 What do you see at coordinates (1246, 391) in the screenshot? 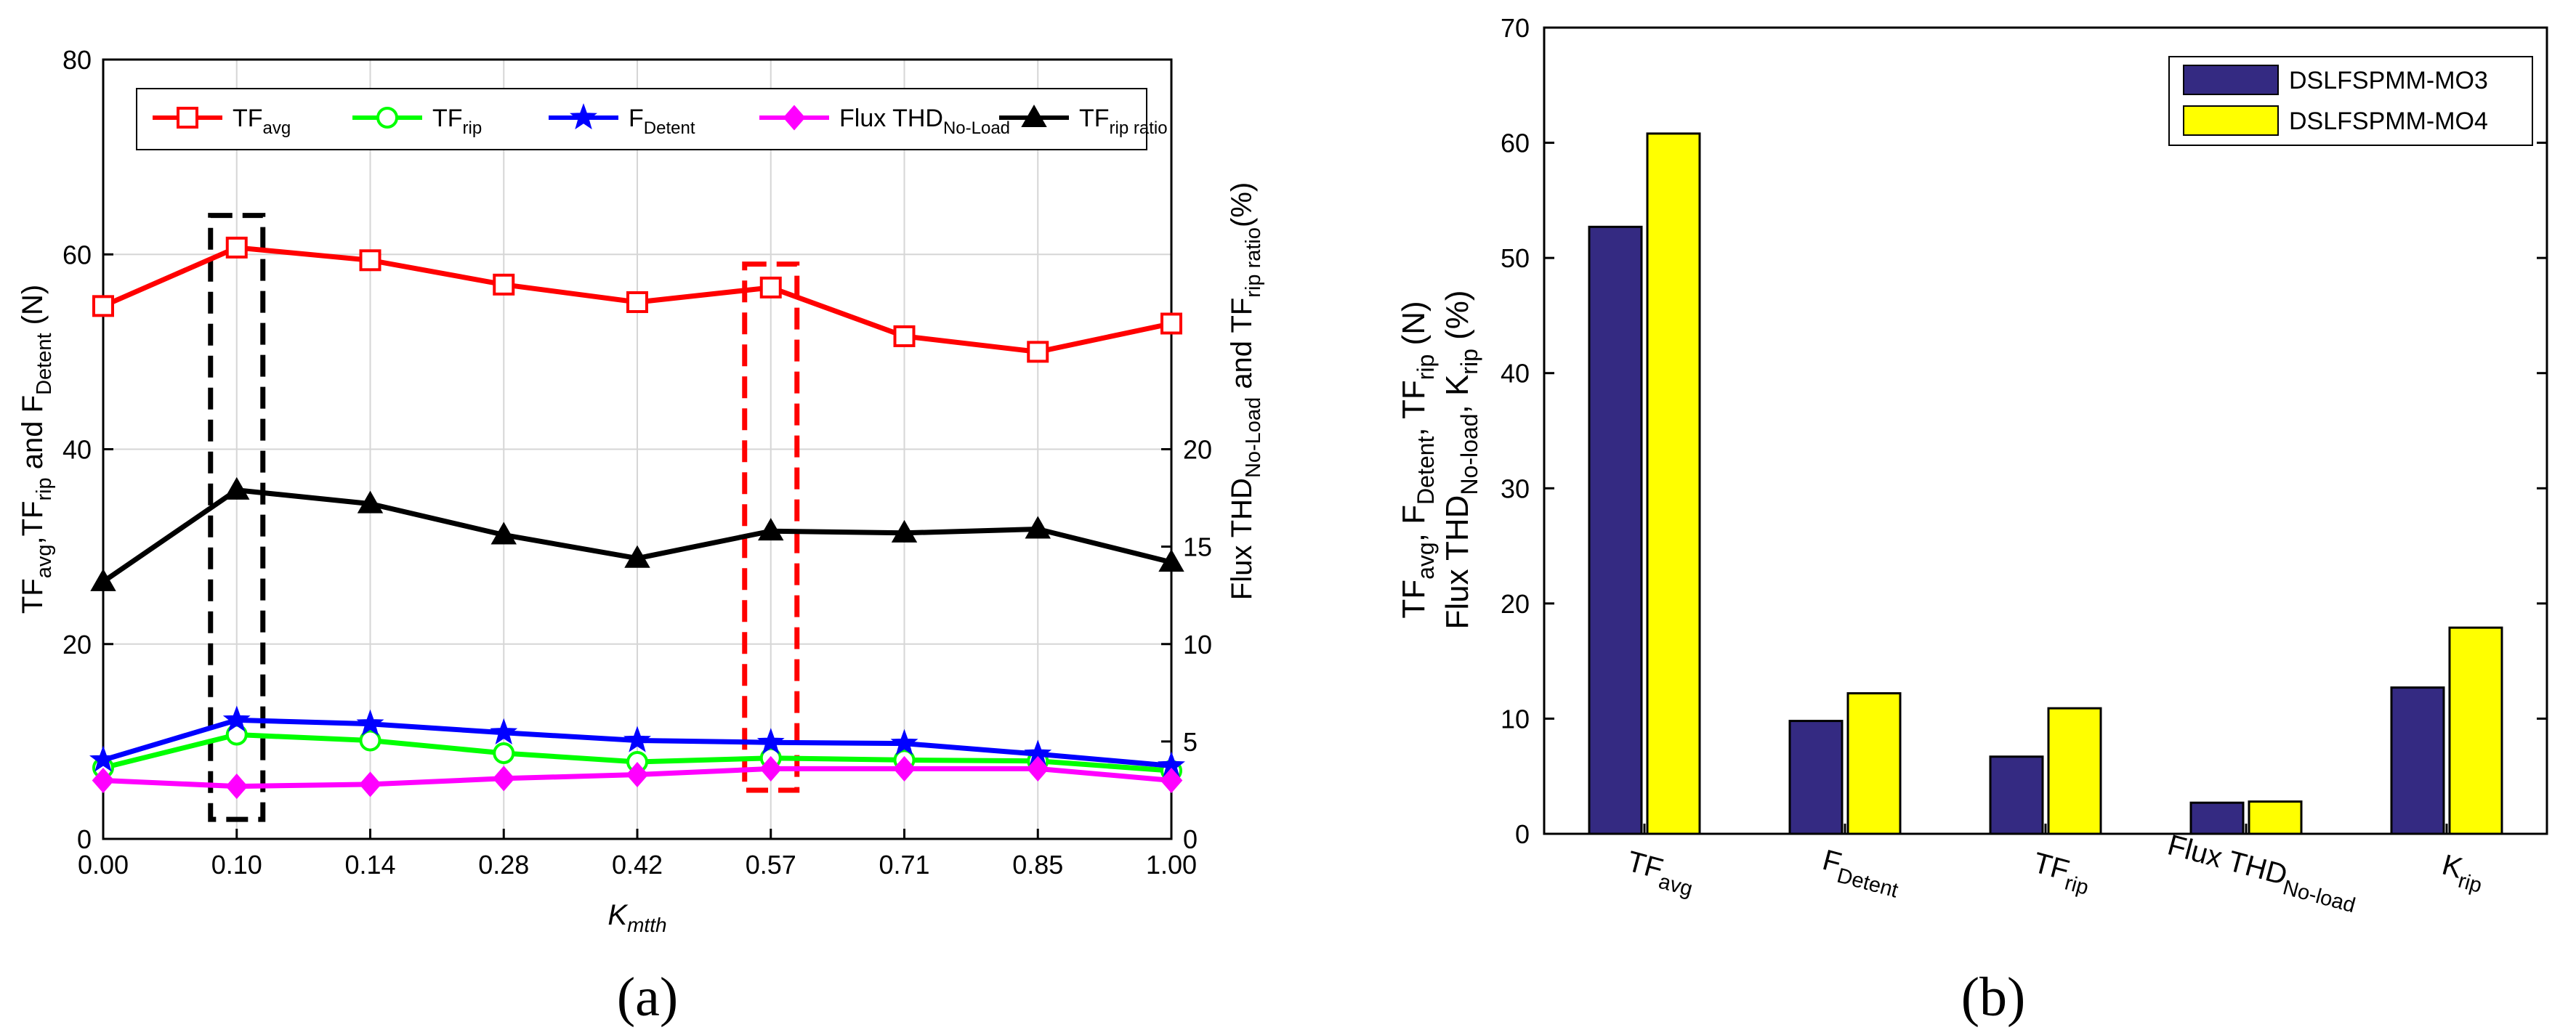
I see `chart-a-ylabel-right: Flux THDNo-Load and TFrip ratio(%)` at bounding box center [1246, 391].